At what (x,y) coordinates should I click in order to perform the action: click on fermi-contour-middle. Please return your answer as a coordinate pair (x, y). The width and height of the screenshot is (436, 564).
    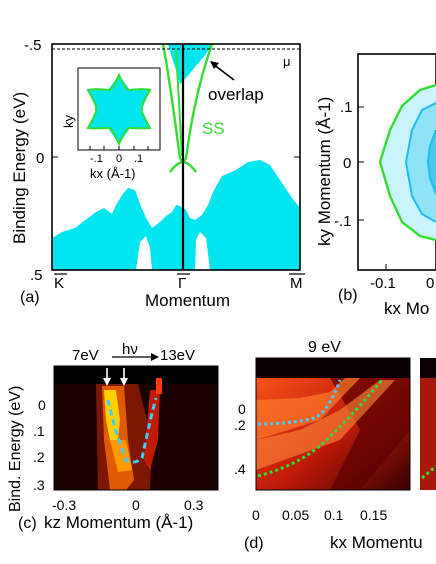
    Looking at the image, I should click on (420, 162).